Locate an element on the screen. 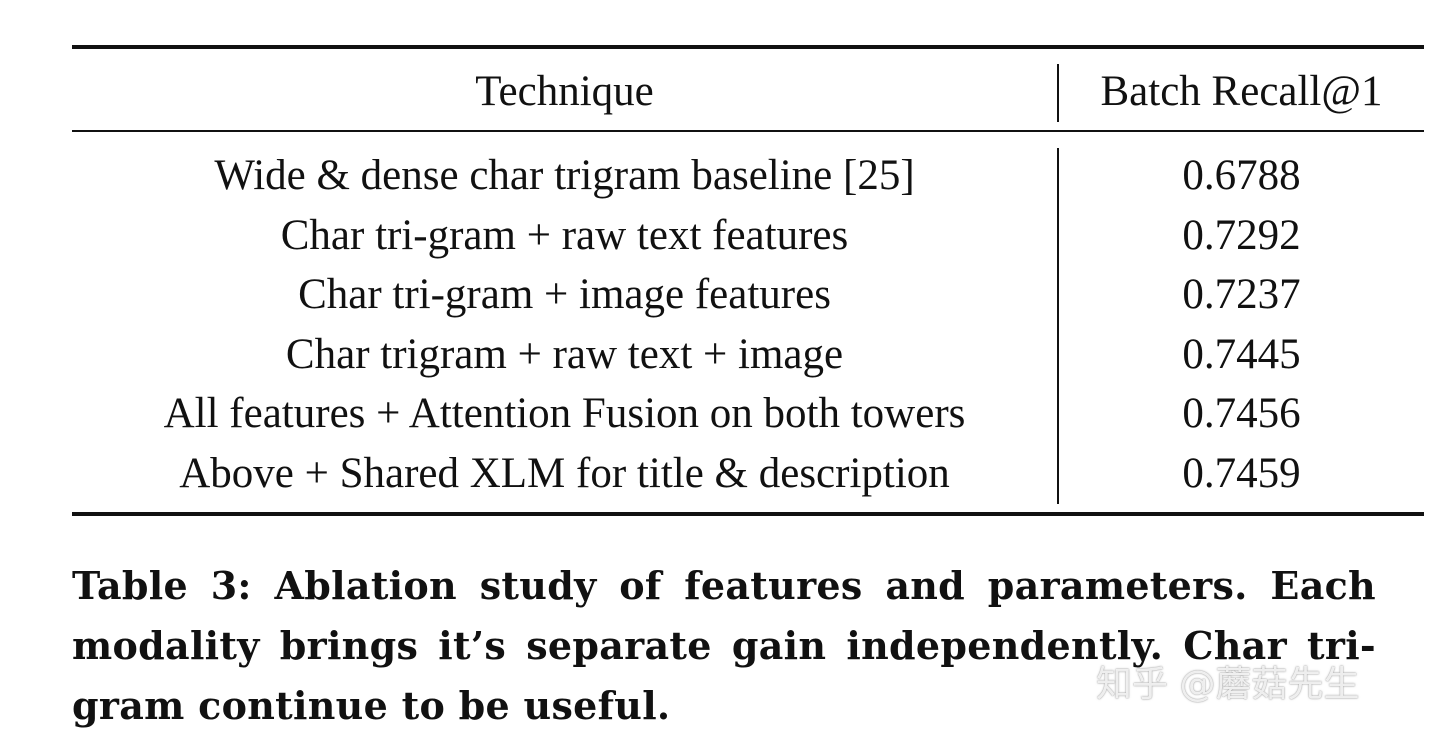 The width and height of the screenshot is (1440, 741). table-row: Char tri-gram + raw text features 0.7292 is located at coordinates (748, 236).